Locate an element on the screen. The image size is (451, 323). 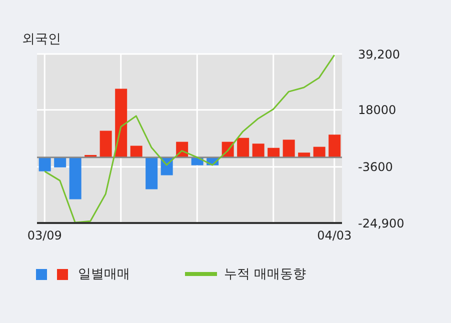
y-tick-label: 39,200 is located at coordinates (379, 54).